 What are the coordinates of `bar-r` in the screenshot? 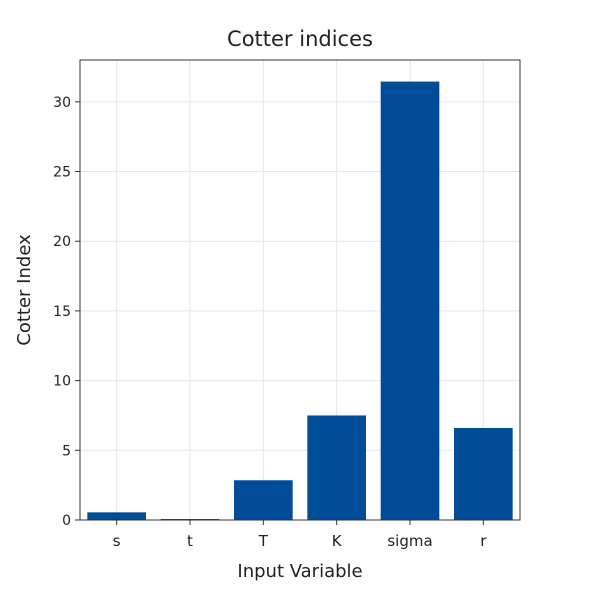 It's located at (483, 474).